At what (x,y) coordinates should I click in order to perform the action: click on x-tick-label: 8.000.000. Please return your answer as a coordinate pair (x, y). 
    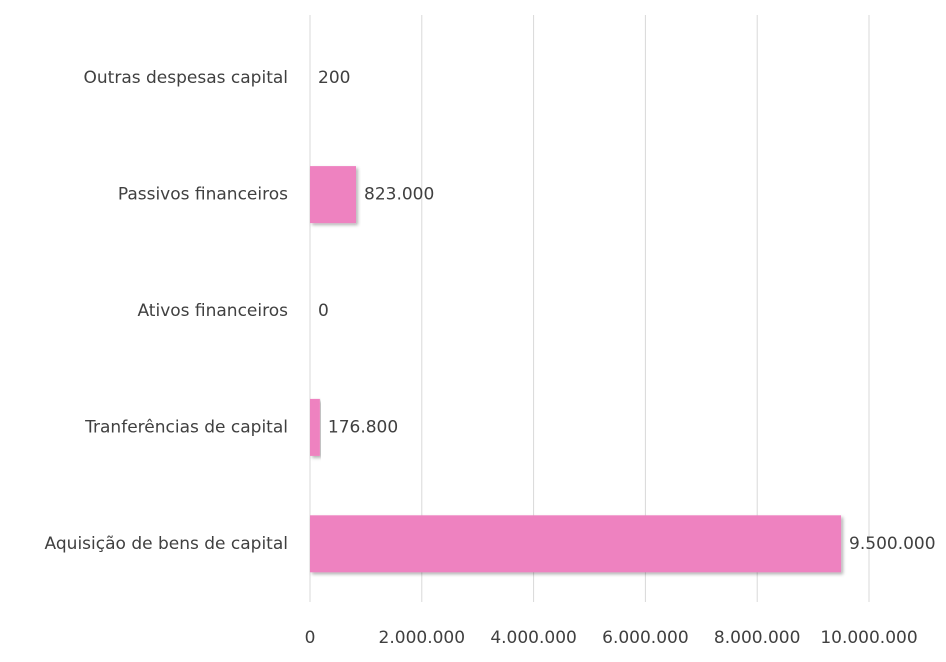
    Looking at the image, I should click on (757, 638).